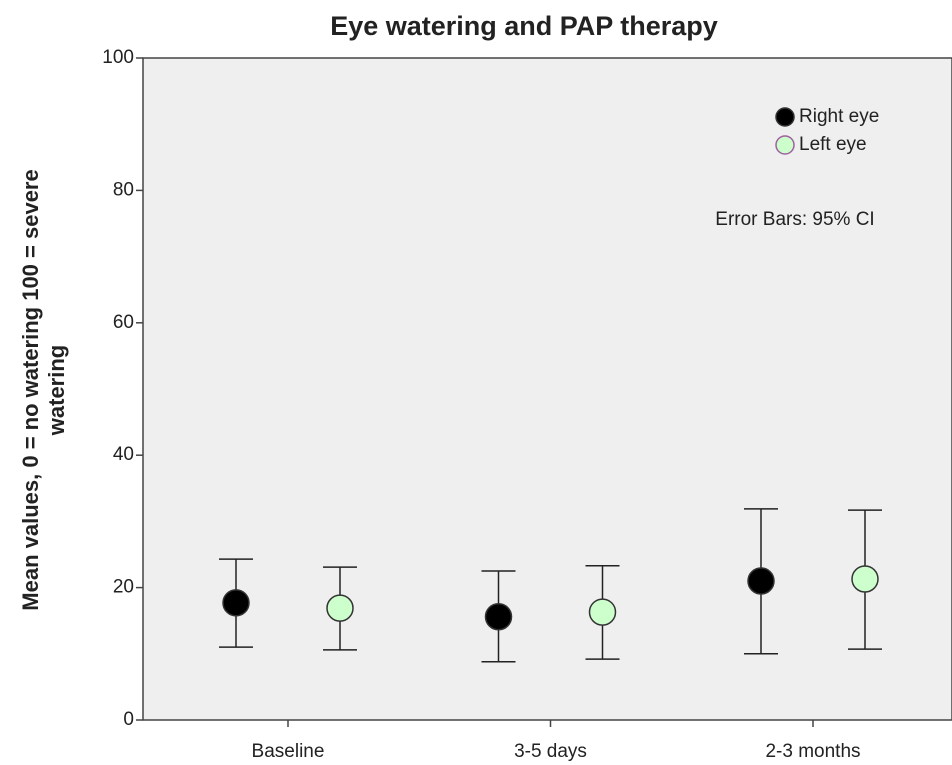 The height and width of the screenshot is (765, 952). What do you see at coordinates (123, 454) in the screenshot?
I see `y-tick-label: 40` at bounding box center [123, 454].